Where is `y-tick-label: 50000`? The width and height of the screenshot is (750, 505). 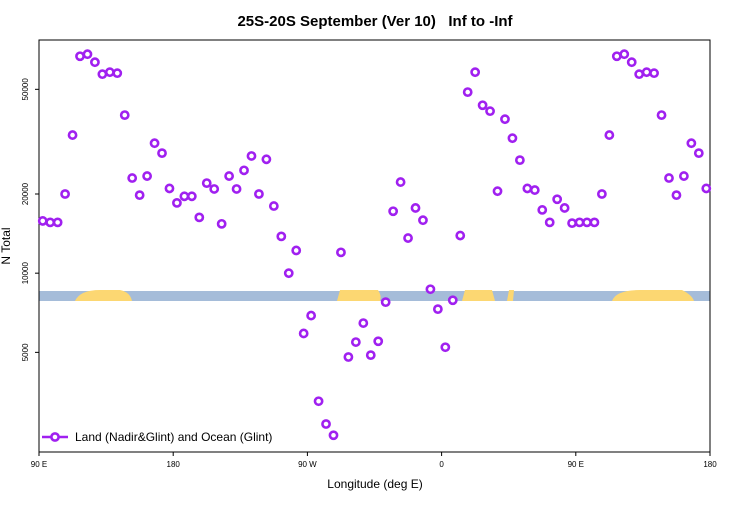 y-tick-label: 50000 is located at coordinates (25, 89).